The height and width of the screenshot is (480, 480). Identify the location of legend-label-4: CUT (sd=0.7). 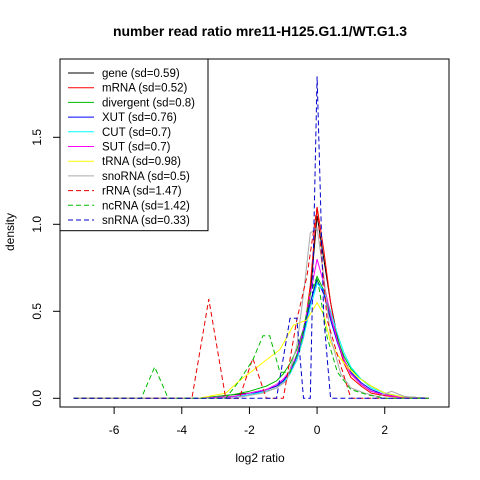
(136, 133).